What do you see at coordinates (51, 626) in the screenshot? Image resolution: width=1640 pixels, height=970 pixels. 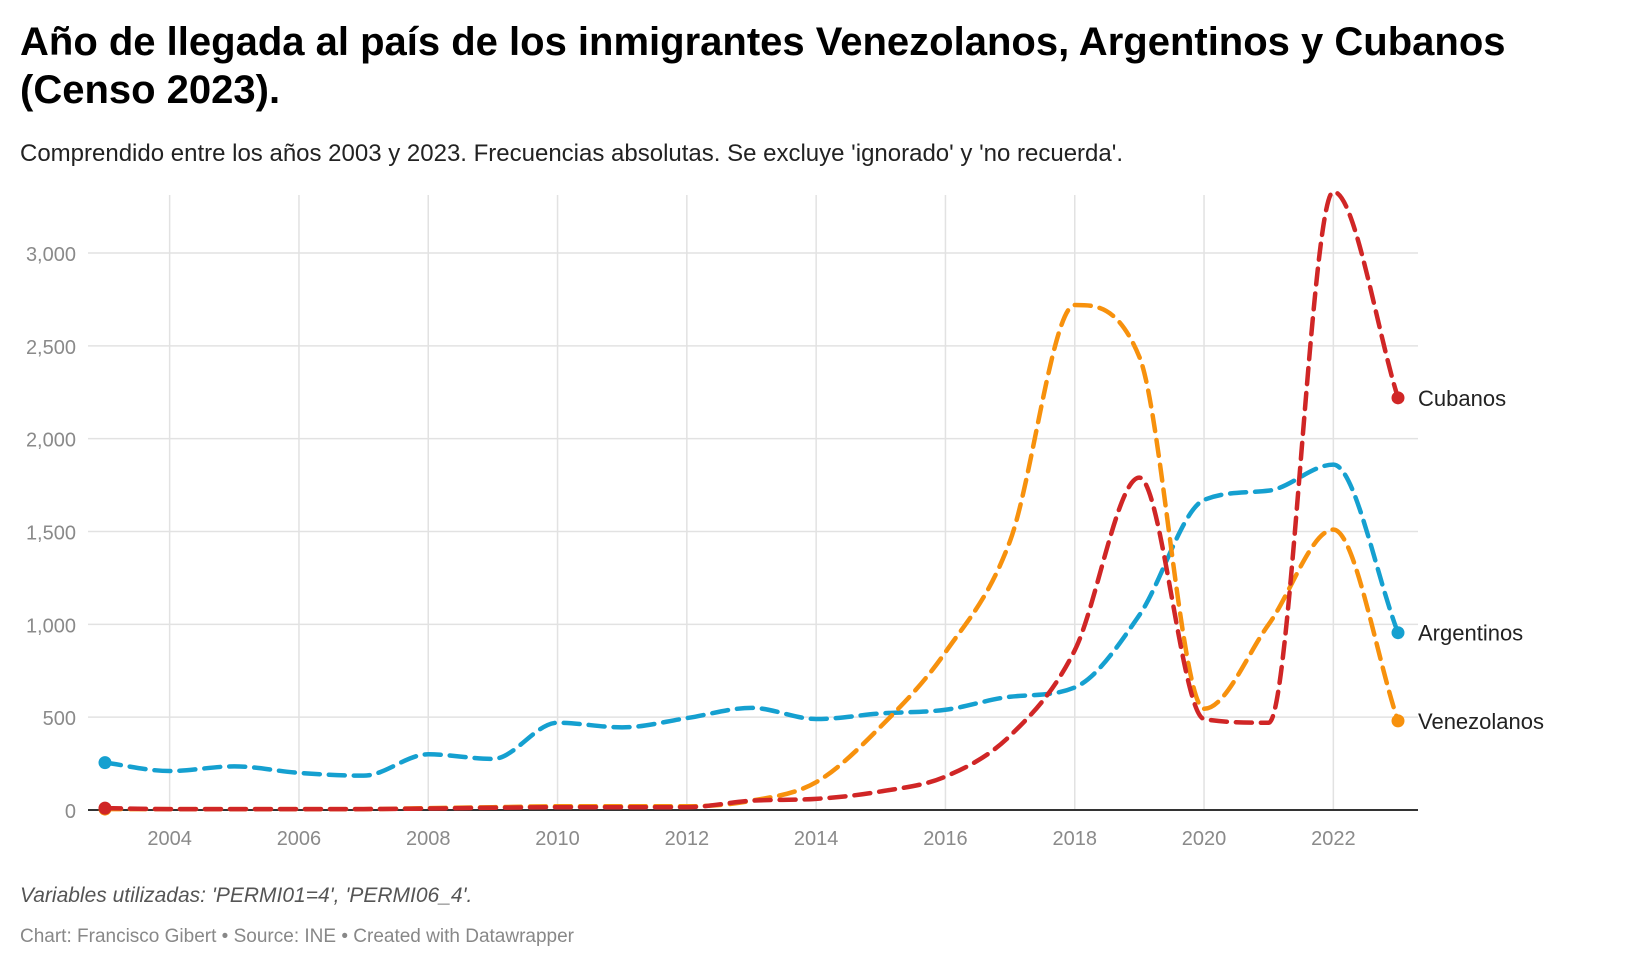 I see `y-tick-label: 1,000` at bounding box center [51, 626].